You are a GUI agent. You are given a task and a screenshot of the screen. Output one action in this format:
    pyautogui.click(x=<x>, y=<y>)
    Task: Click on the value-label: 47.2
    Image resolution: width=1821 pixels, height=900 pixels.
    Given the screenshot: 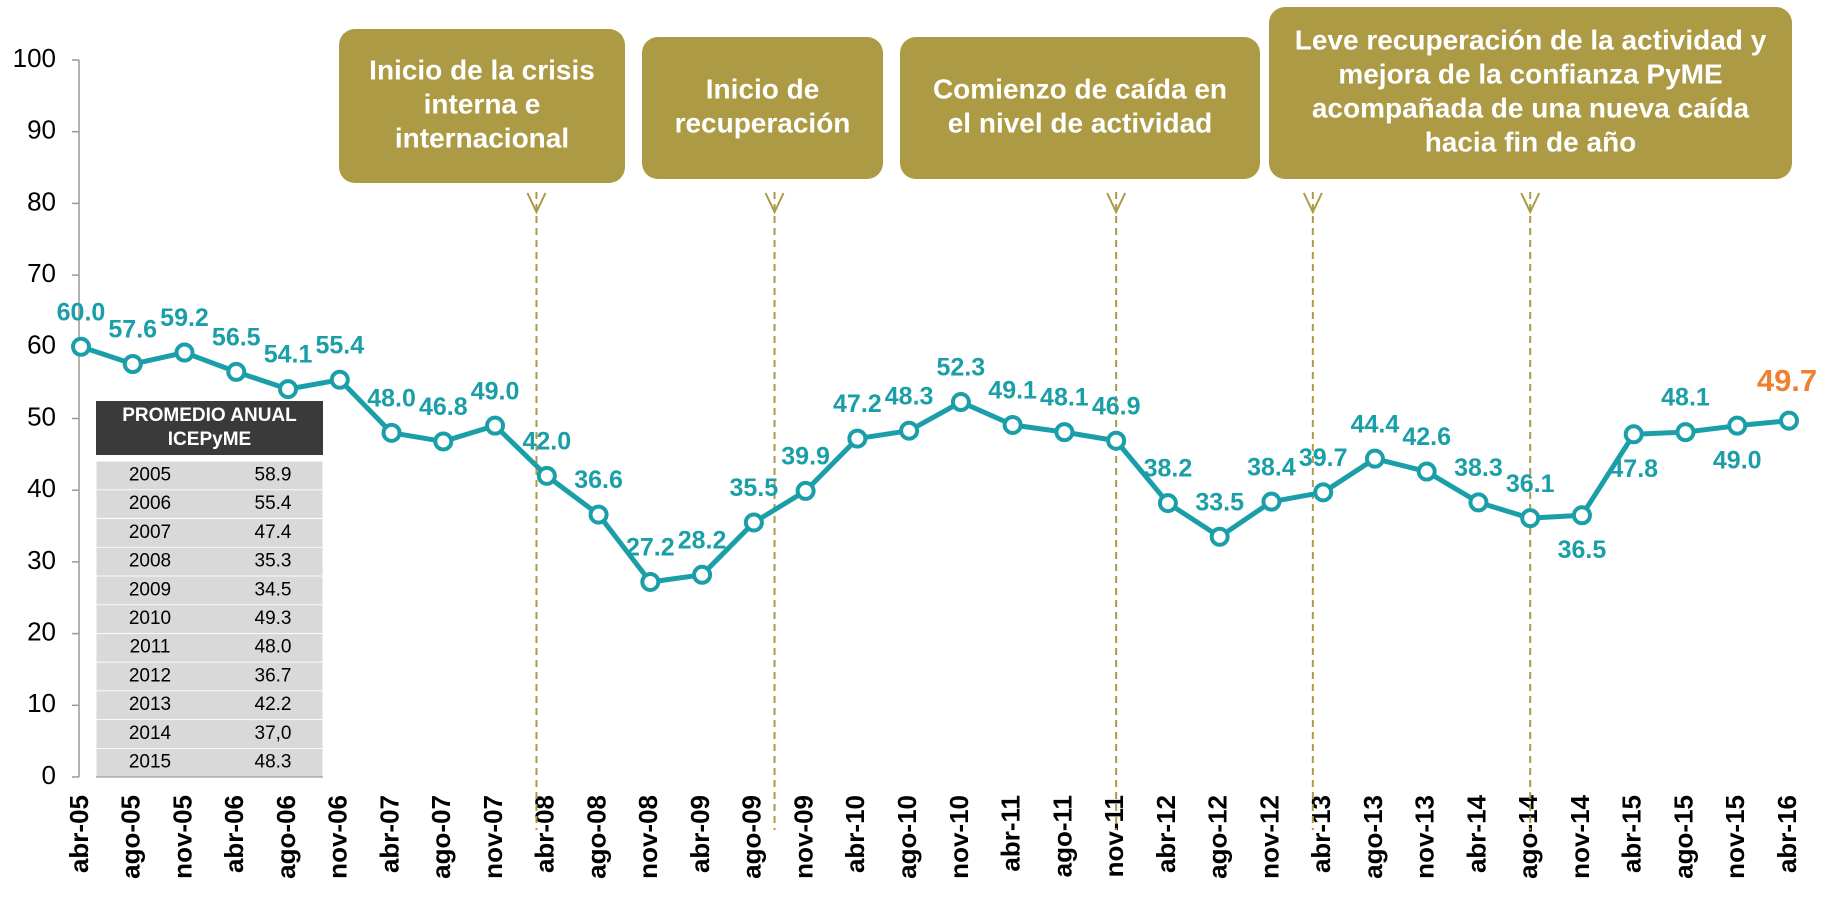 What is the action you would take?
    pyautogui.click(x=857, y=404)
    